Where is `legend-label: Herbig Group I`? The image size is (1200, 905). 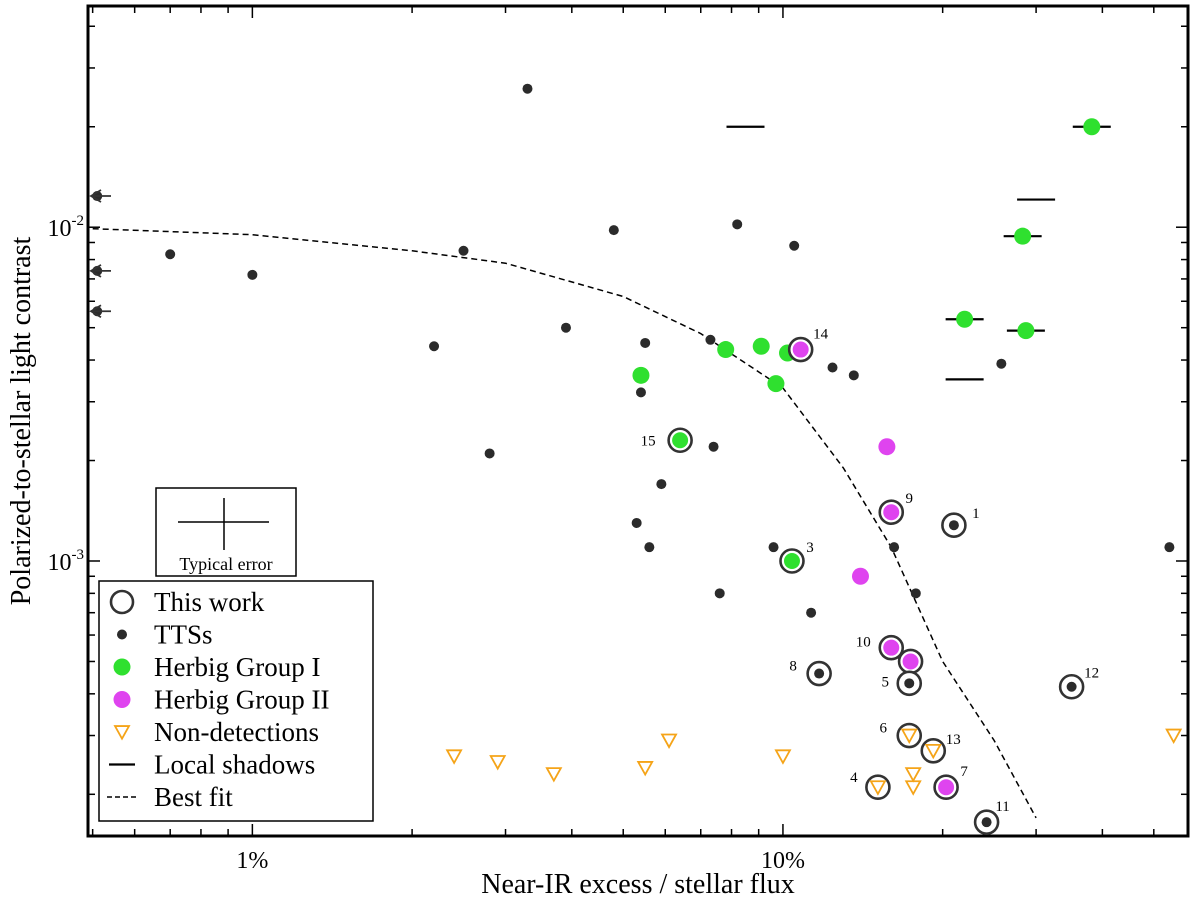
legend-label: Herbig Group I is located at coordinates (237, 667).